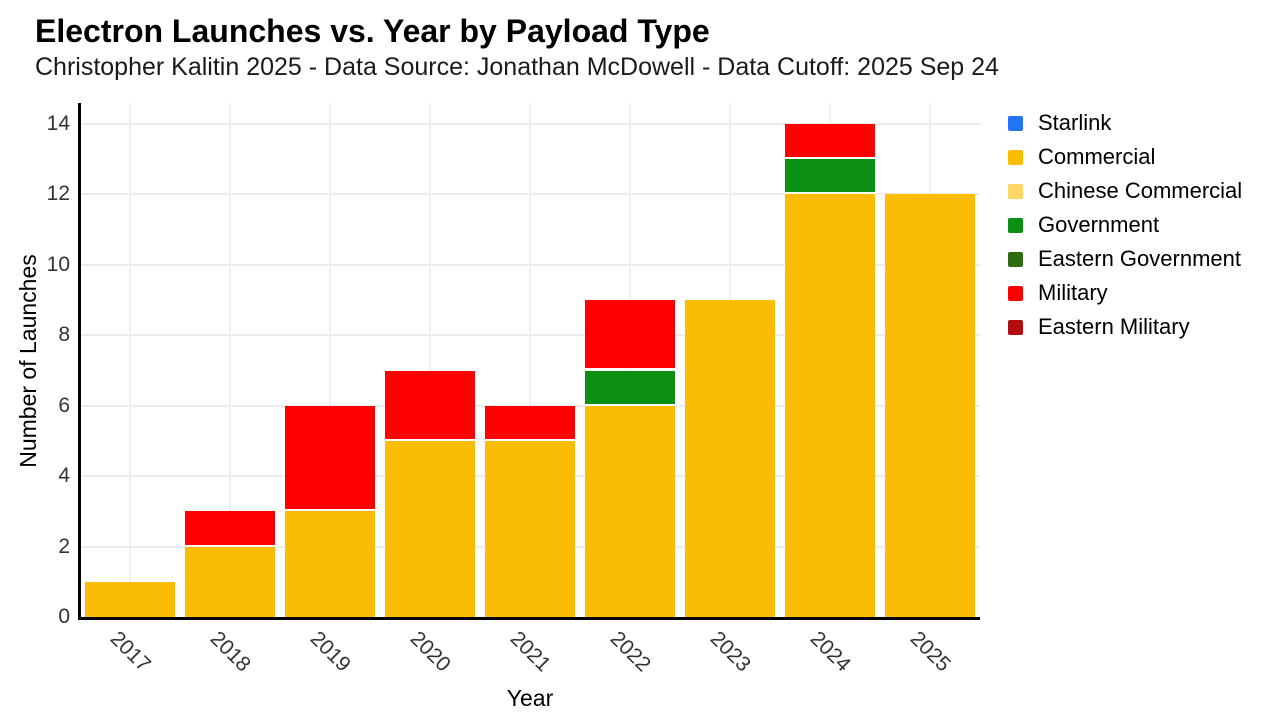 The height and width of the screenshot is (720, 1280). What do you see at coordinates (330, 360) in the screenshot?
I see `gridline-x-2019` at bounding box center [330, 360].